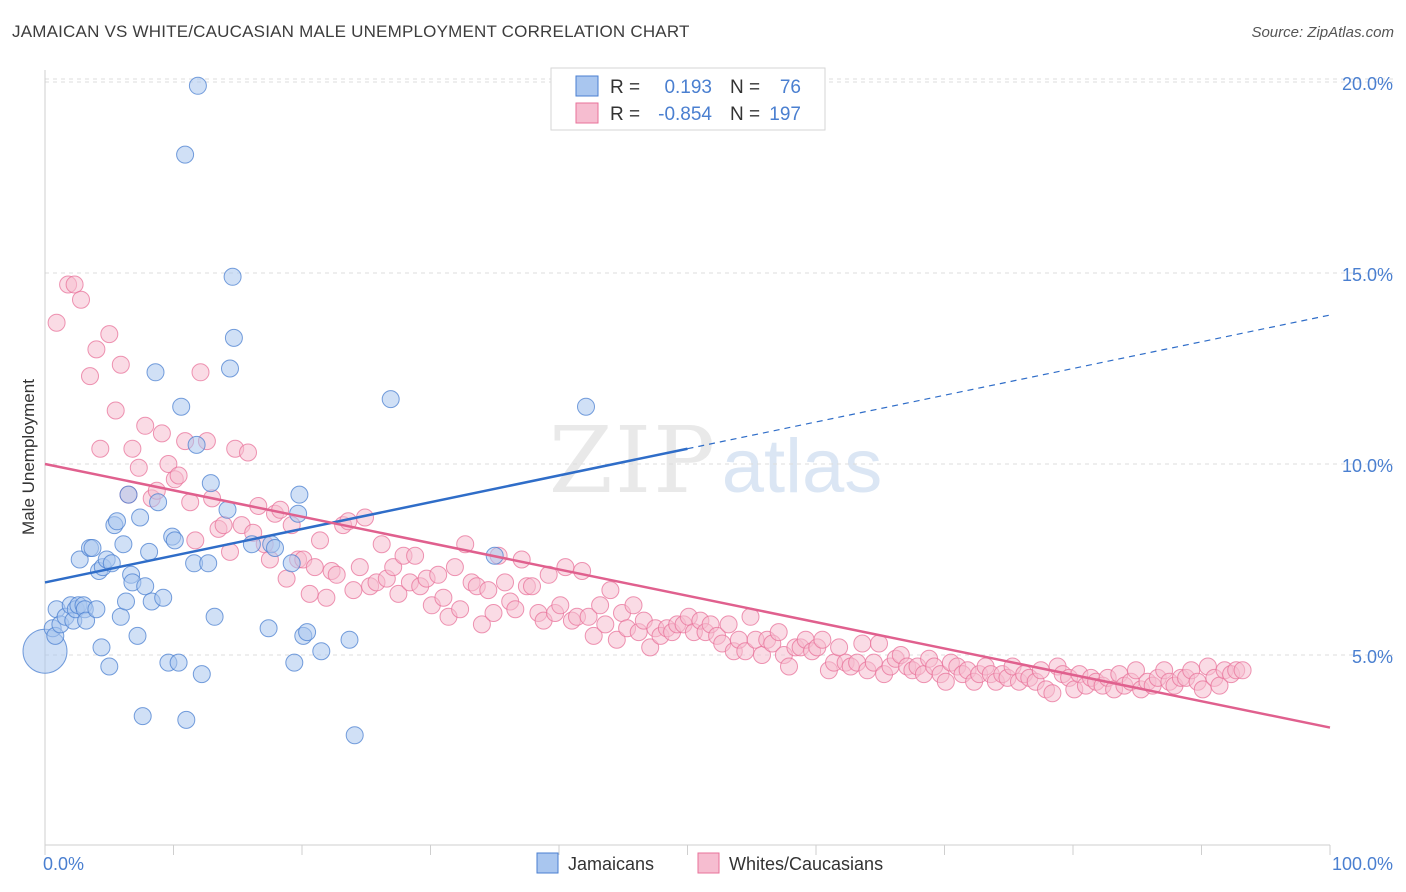  I want to click on series-legend: Jamaicans Whites/Caucasians, so click(709, 863).